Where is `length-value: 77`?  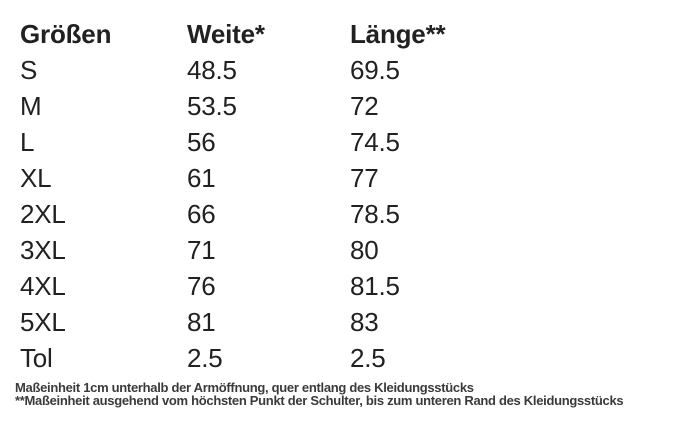 length-value: 77 is located at coordinates (364, 178).